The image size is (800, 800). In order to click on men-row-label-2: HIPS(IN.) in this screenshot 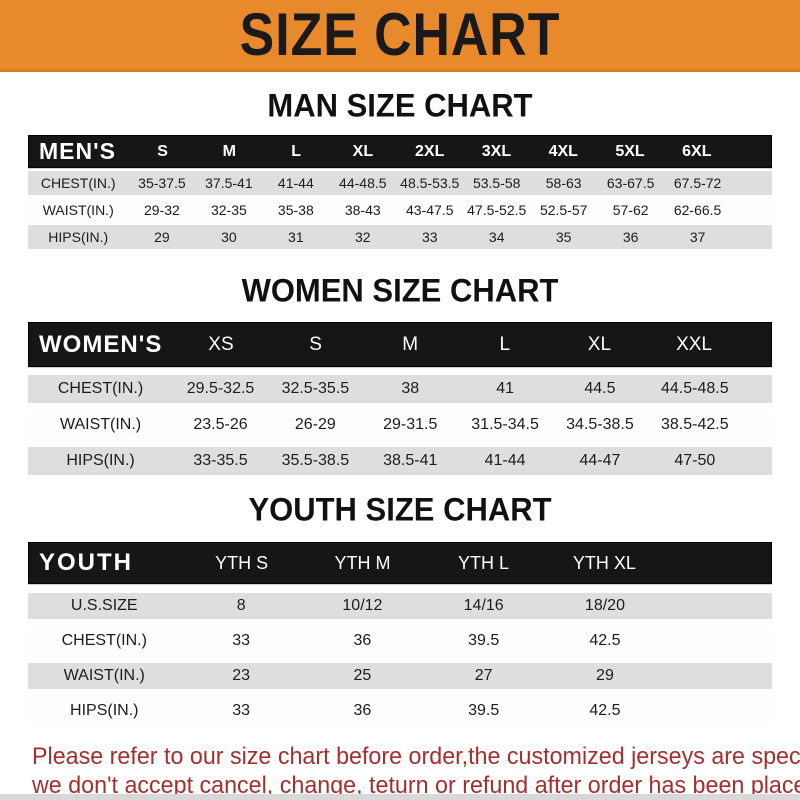, I will do `click(78, 237)`.